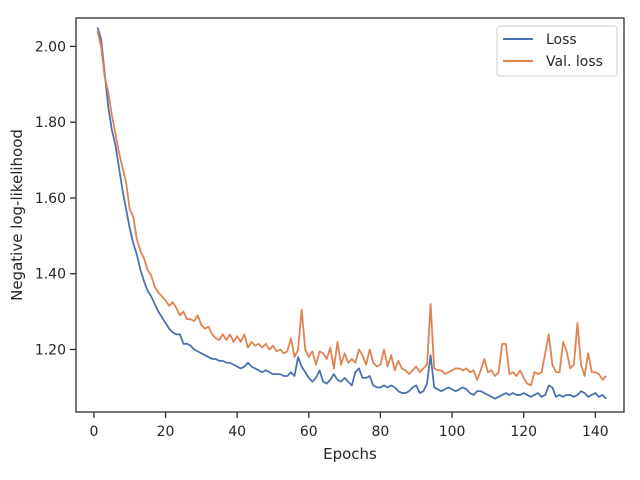  What do you see at coordinates (561, 40) in the screenshot?
I see `legend-label-loss: Loss` at bounding box center [561, 40].